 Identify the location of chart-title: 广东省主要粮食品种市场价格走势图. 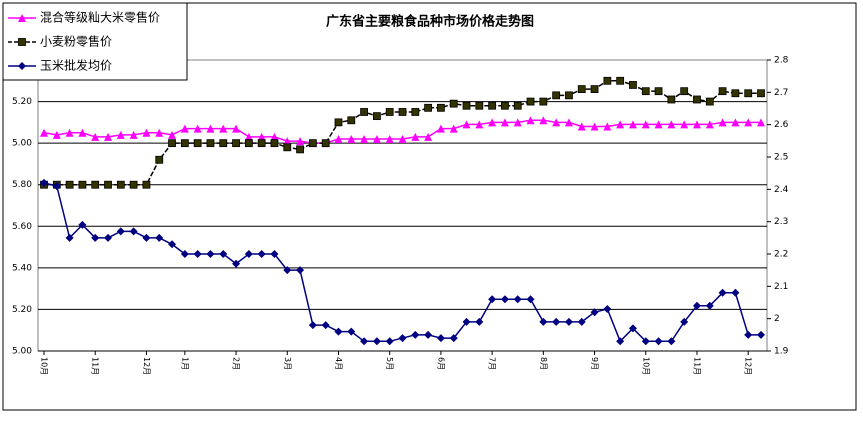
(430, 22).